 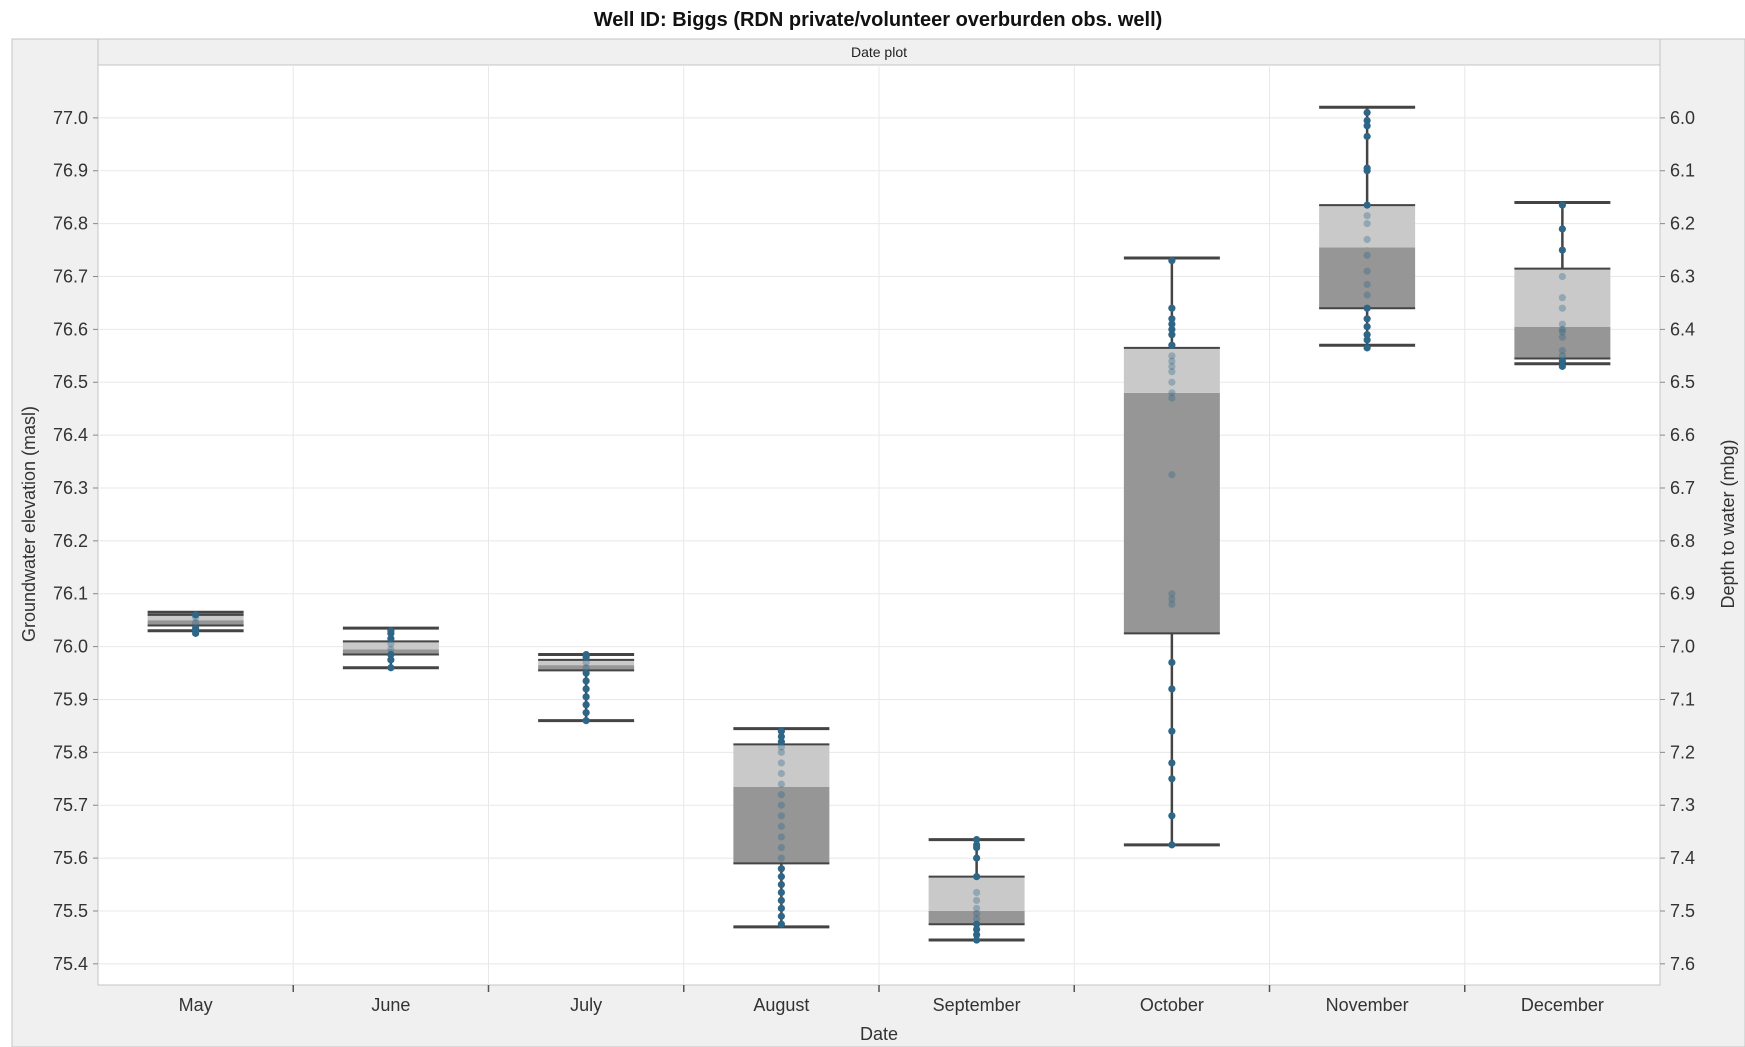 I want to click on y2-tick-label: 6.7, so click(x=1682, y=488).